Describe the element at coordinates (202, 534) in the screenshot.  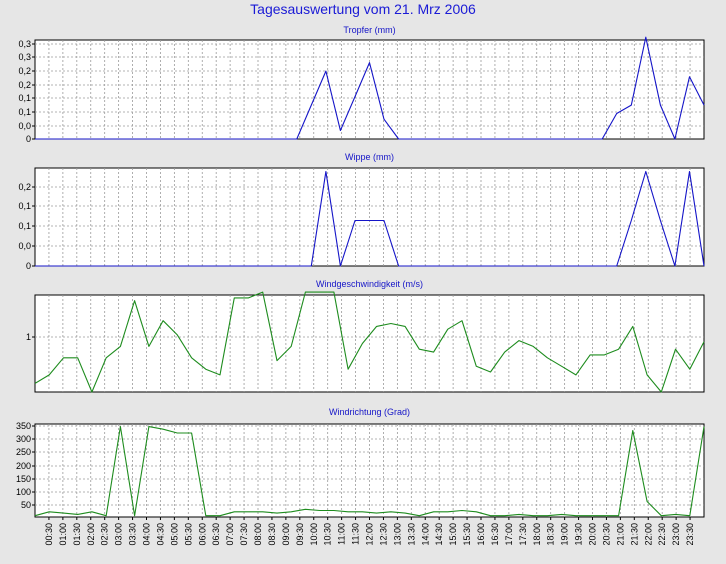
I see `x-tick-label: 06:00` at that location.